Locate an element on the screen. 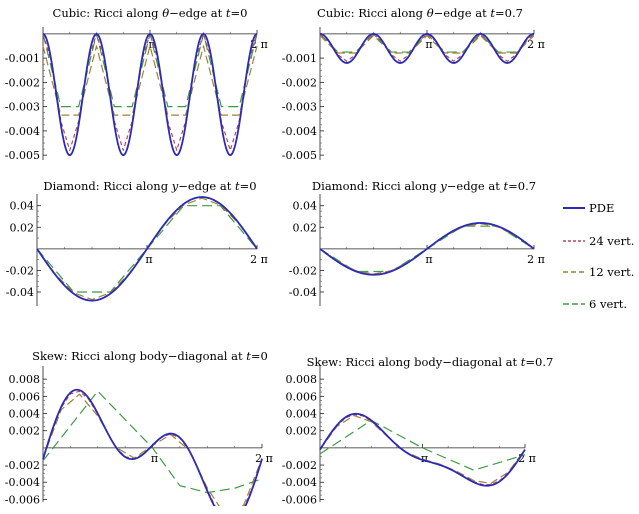 The width and height of the screenshot is (639, 514). legend-label: 12 vert. is located at coordinates (611, 272).